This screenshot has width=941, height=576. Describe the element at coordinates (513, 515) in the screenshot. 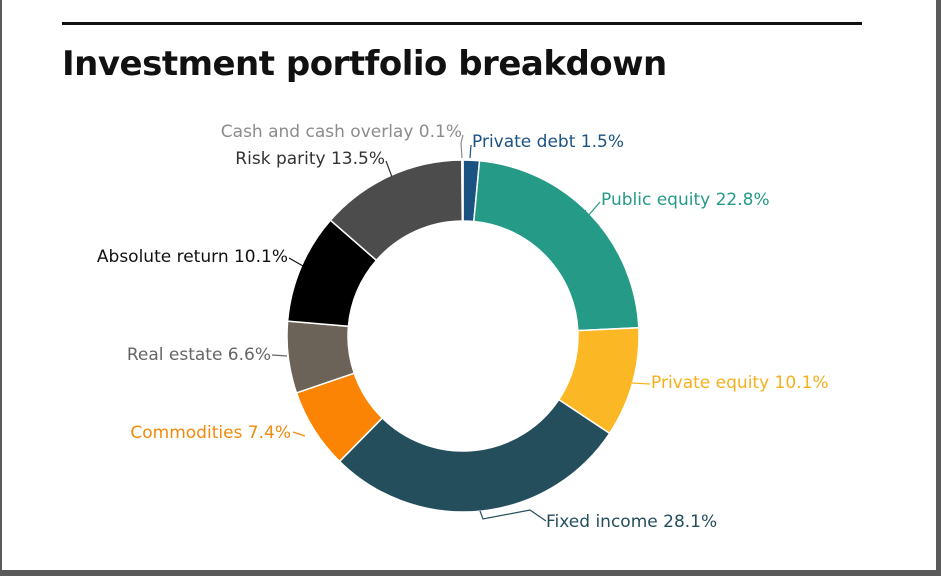

I see `leader-line-fixed-income` at that location.